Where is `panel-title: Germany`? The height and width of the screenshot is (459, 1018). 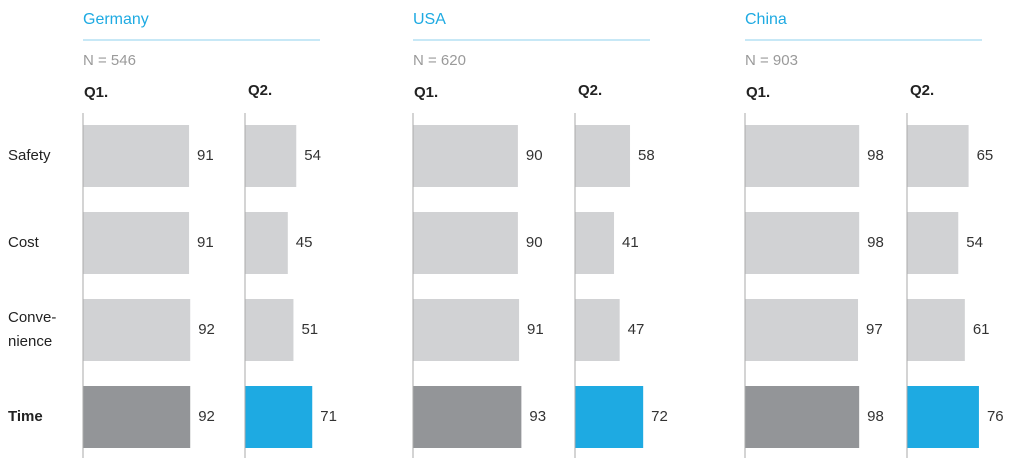 panel-title: Germany is located at coordinates (116, 19).